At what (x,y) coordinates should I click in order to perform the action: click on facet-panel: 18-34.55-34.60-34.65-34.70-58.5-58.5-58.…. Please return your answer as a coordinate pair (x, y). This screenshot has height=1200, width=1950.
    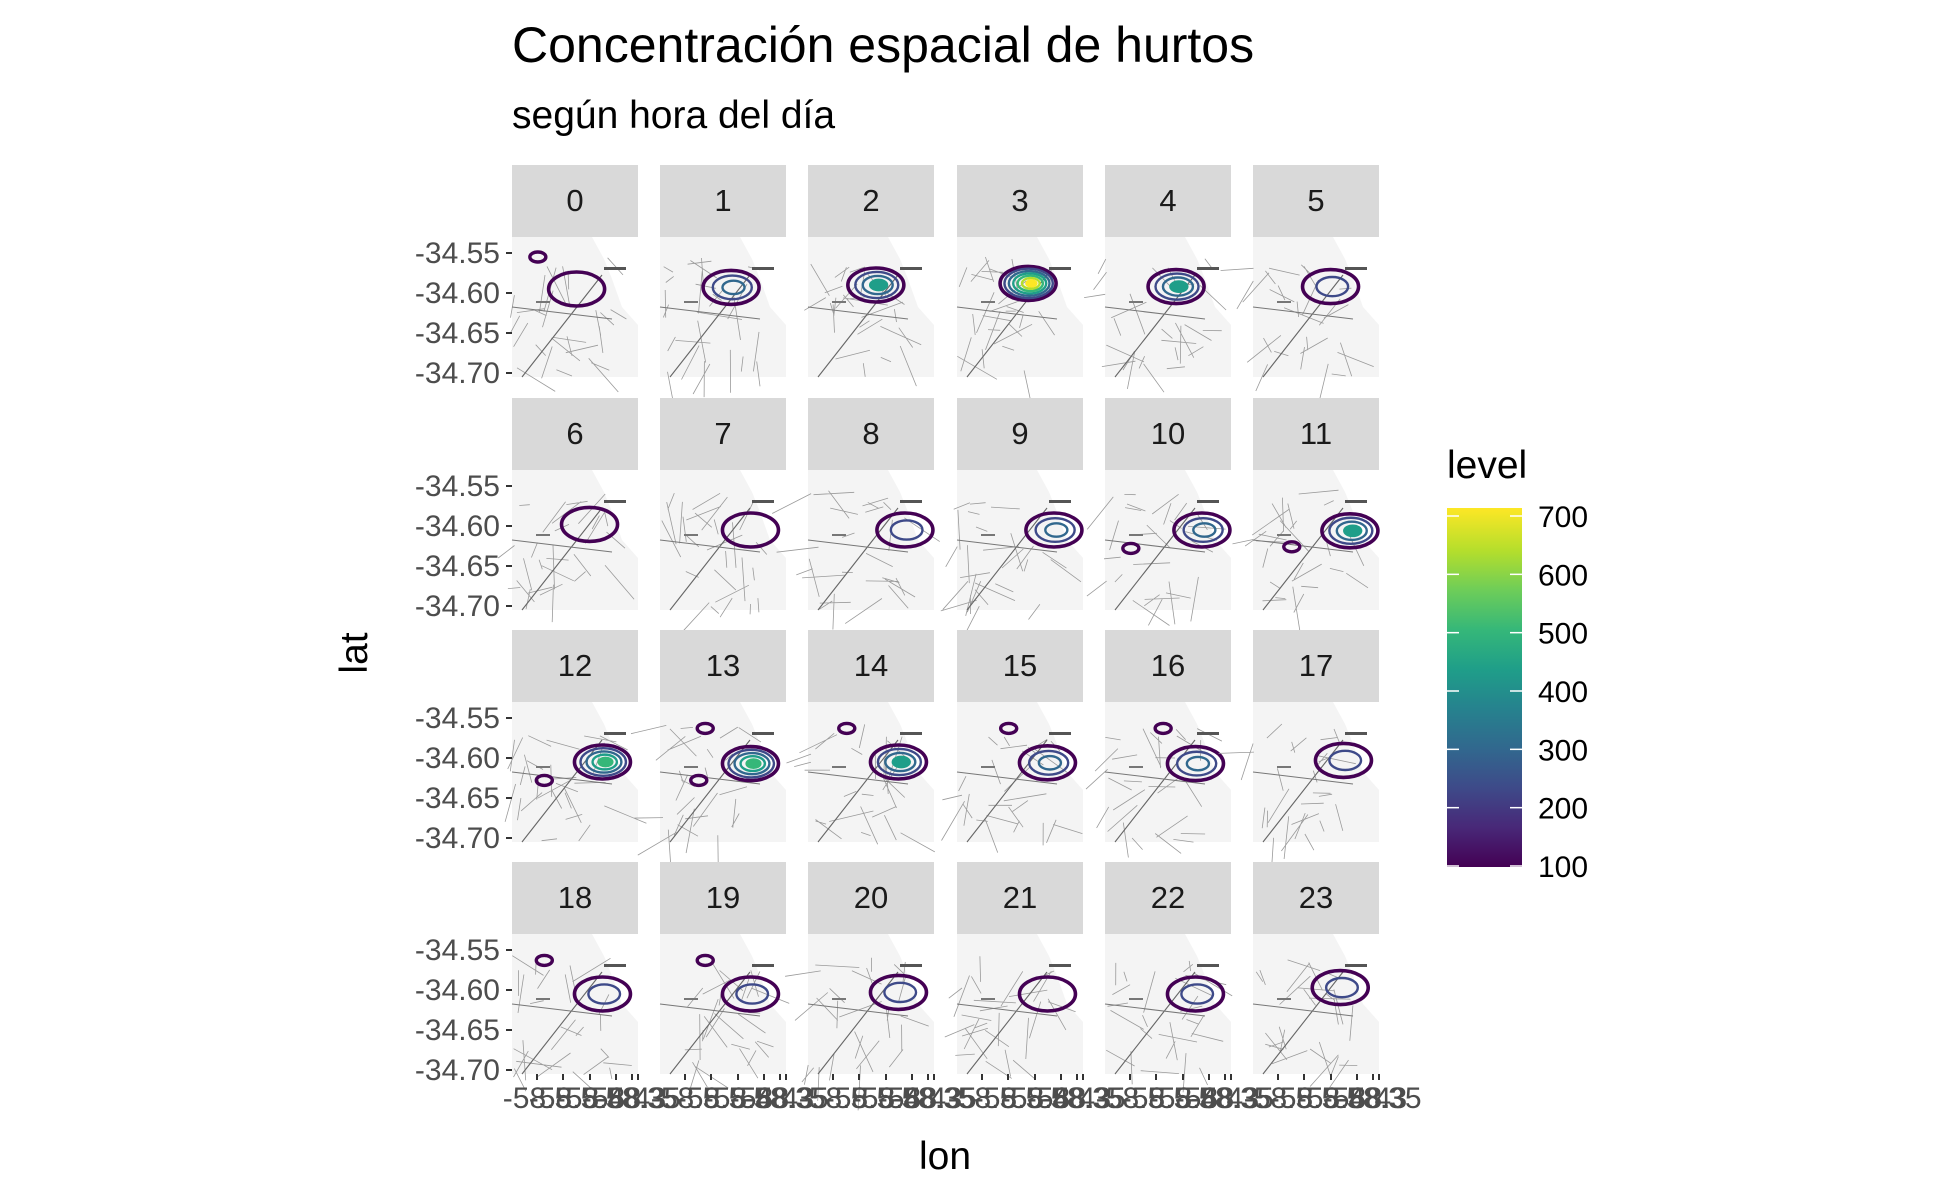
    Looking at the image, I should click on (548, 988).